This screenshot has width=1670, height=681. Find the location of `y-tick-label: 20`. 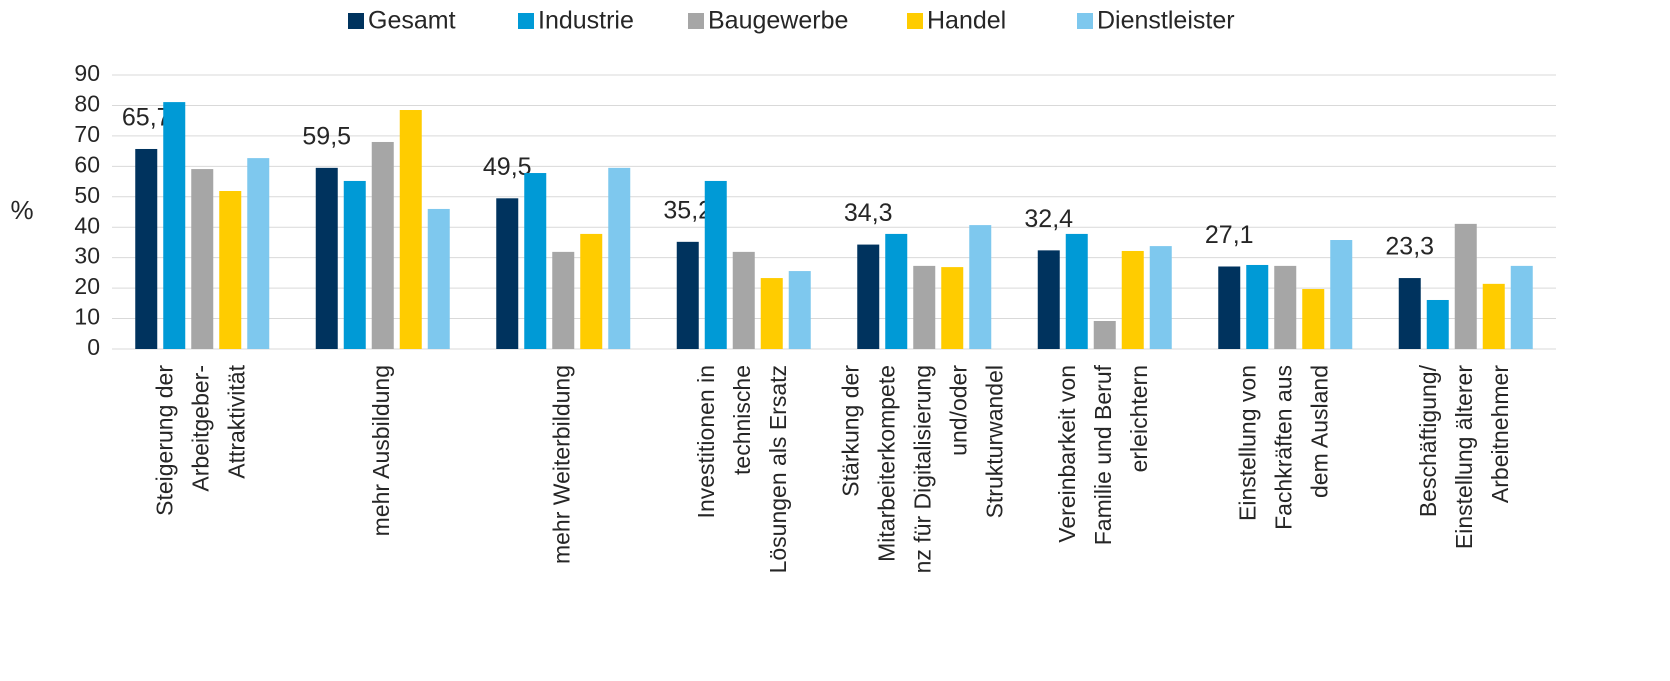

y-tick-label: 20 is located at coordinates (87, 286).